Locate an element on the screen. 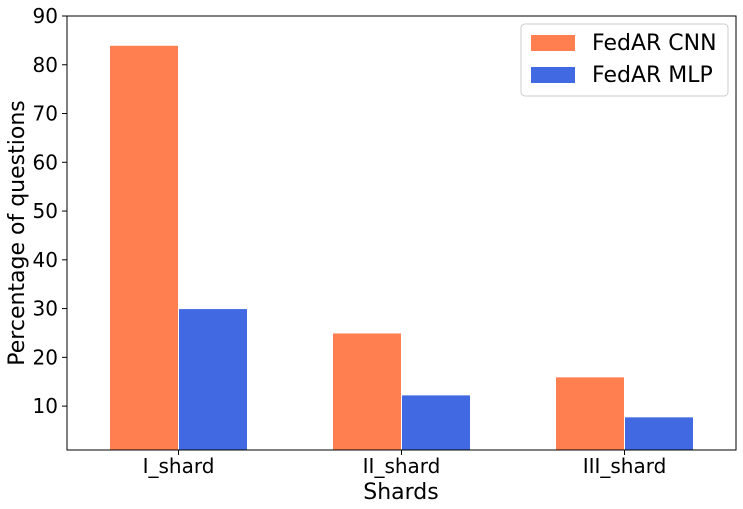  y-axis-ticks: 10 20 30 40 50 60 70 80 90 is located at coordinates (50, 211).